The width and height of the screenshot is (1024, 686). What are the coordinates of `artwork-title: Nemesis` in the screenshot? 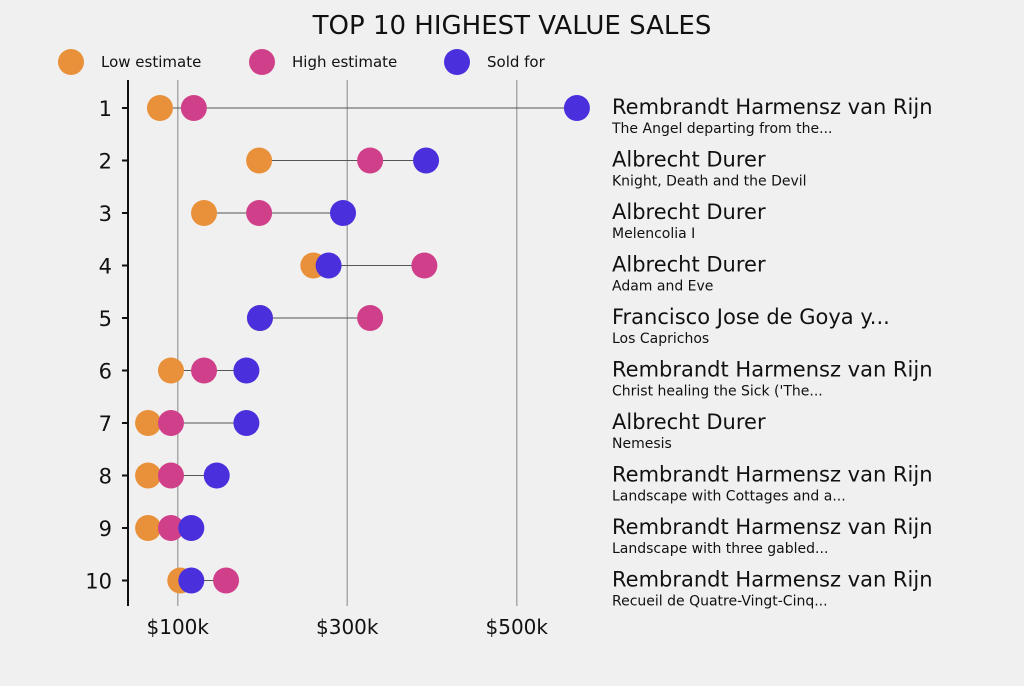 It's located at (642, 444).